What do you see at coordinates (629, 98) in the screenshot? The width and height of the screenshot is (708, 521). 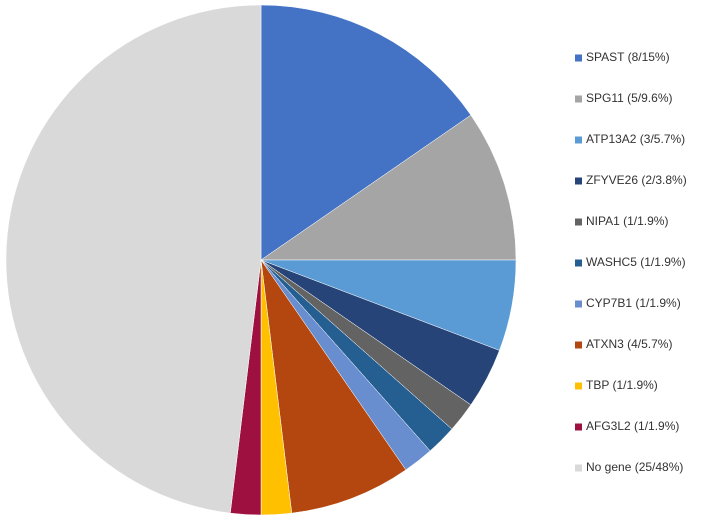 I see `legend-label: SPG11 (5/9.6%)` at bounding box center [629, 98].